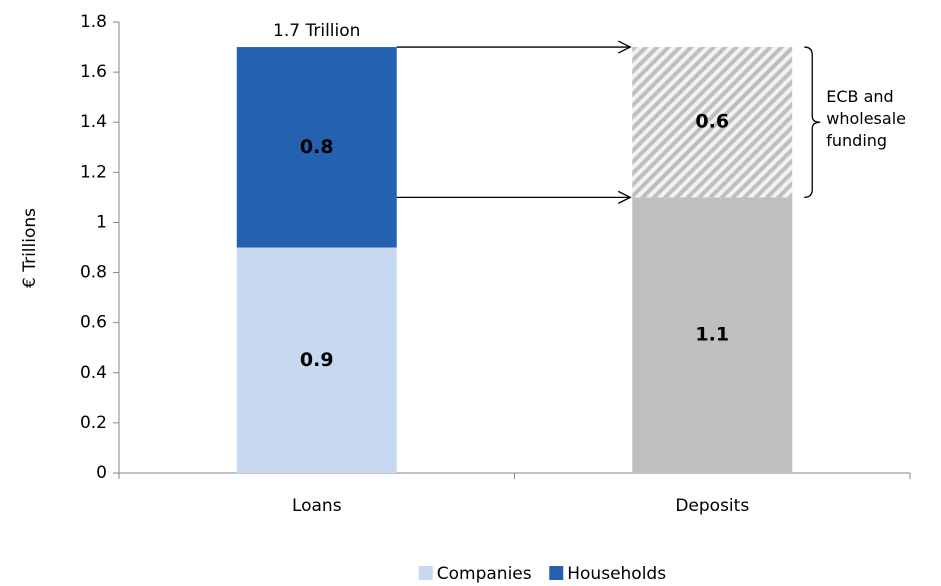  I want to click on y-tick-label: 0, so click(101, 473).